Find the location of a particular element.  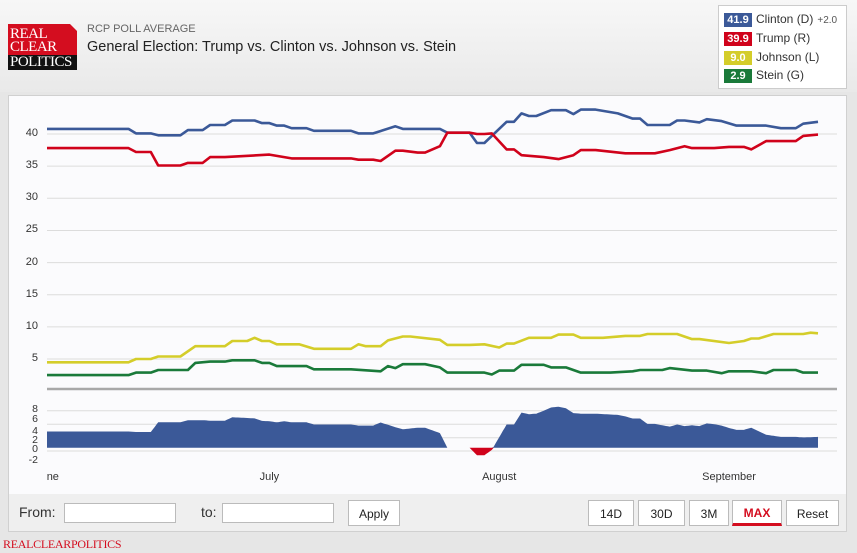

y-tick-label: 25 is located at coordinates (31, 229).